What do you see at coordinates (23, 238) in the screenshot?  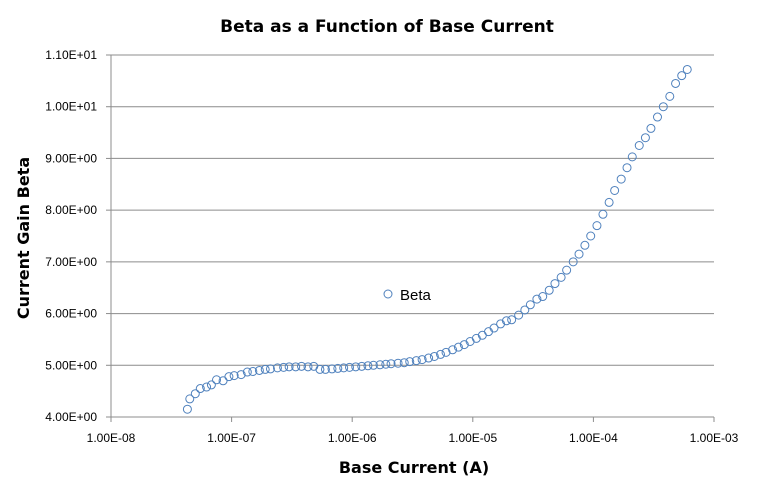 I see `y-axis-title: Current Gain Beta` at bounding box center [23, 238].